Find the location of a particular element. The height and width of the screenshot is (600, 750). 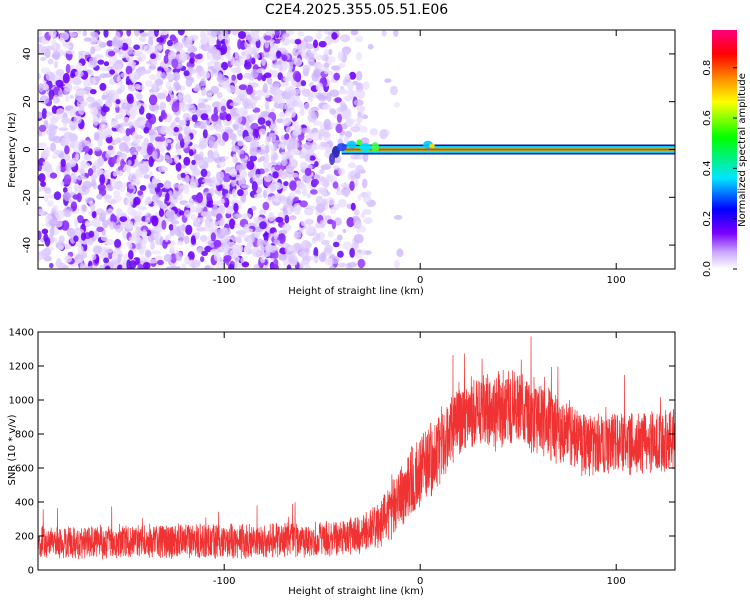

snr-y-tick-label: 1000 is located at coordinates (21, 401).